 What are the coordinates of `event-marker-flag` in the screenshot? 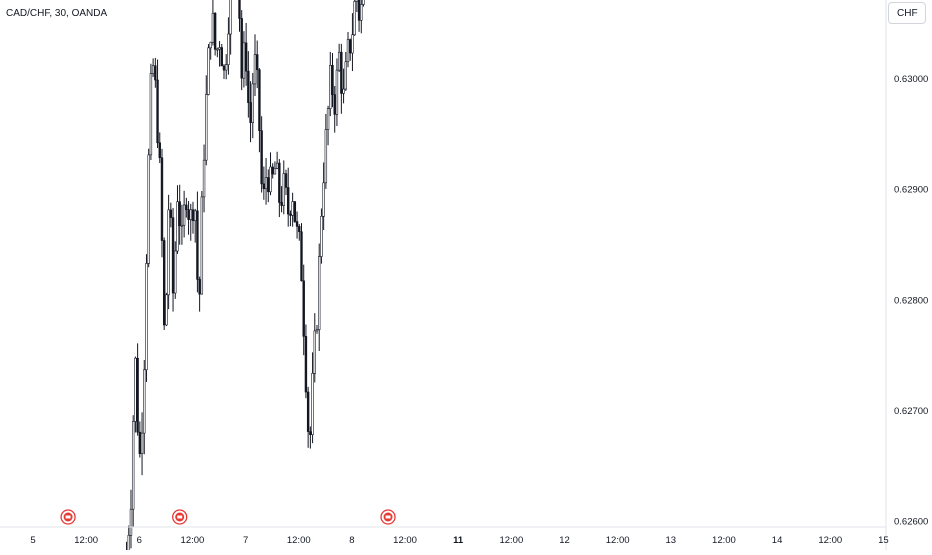 It's located at (68, 517).